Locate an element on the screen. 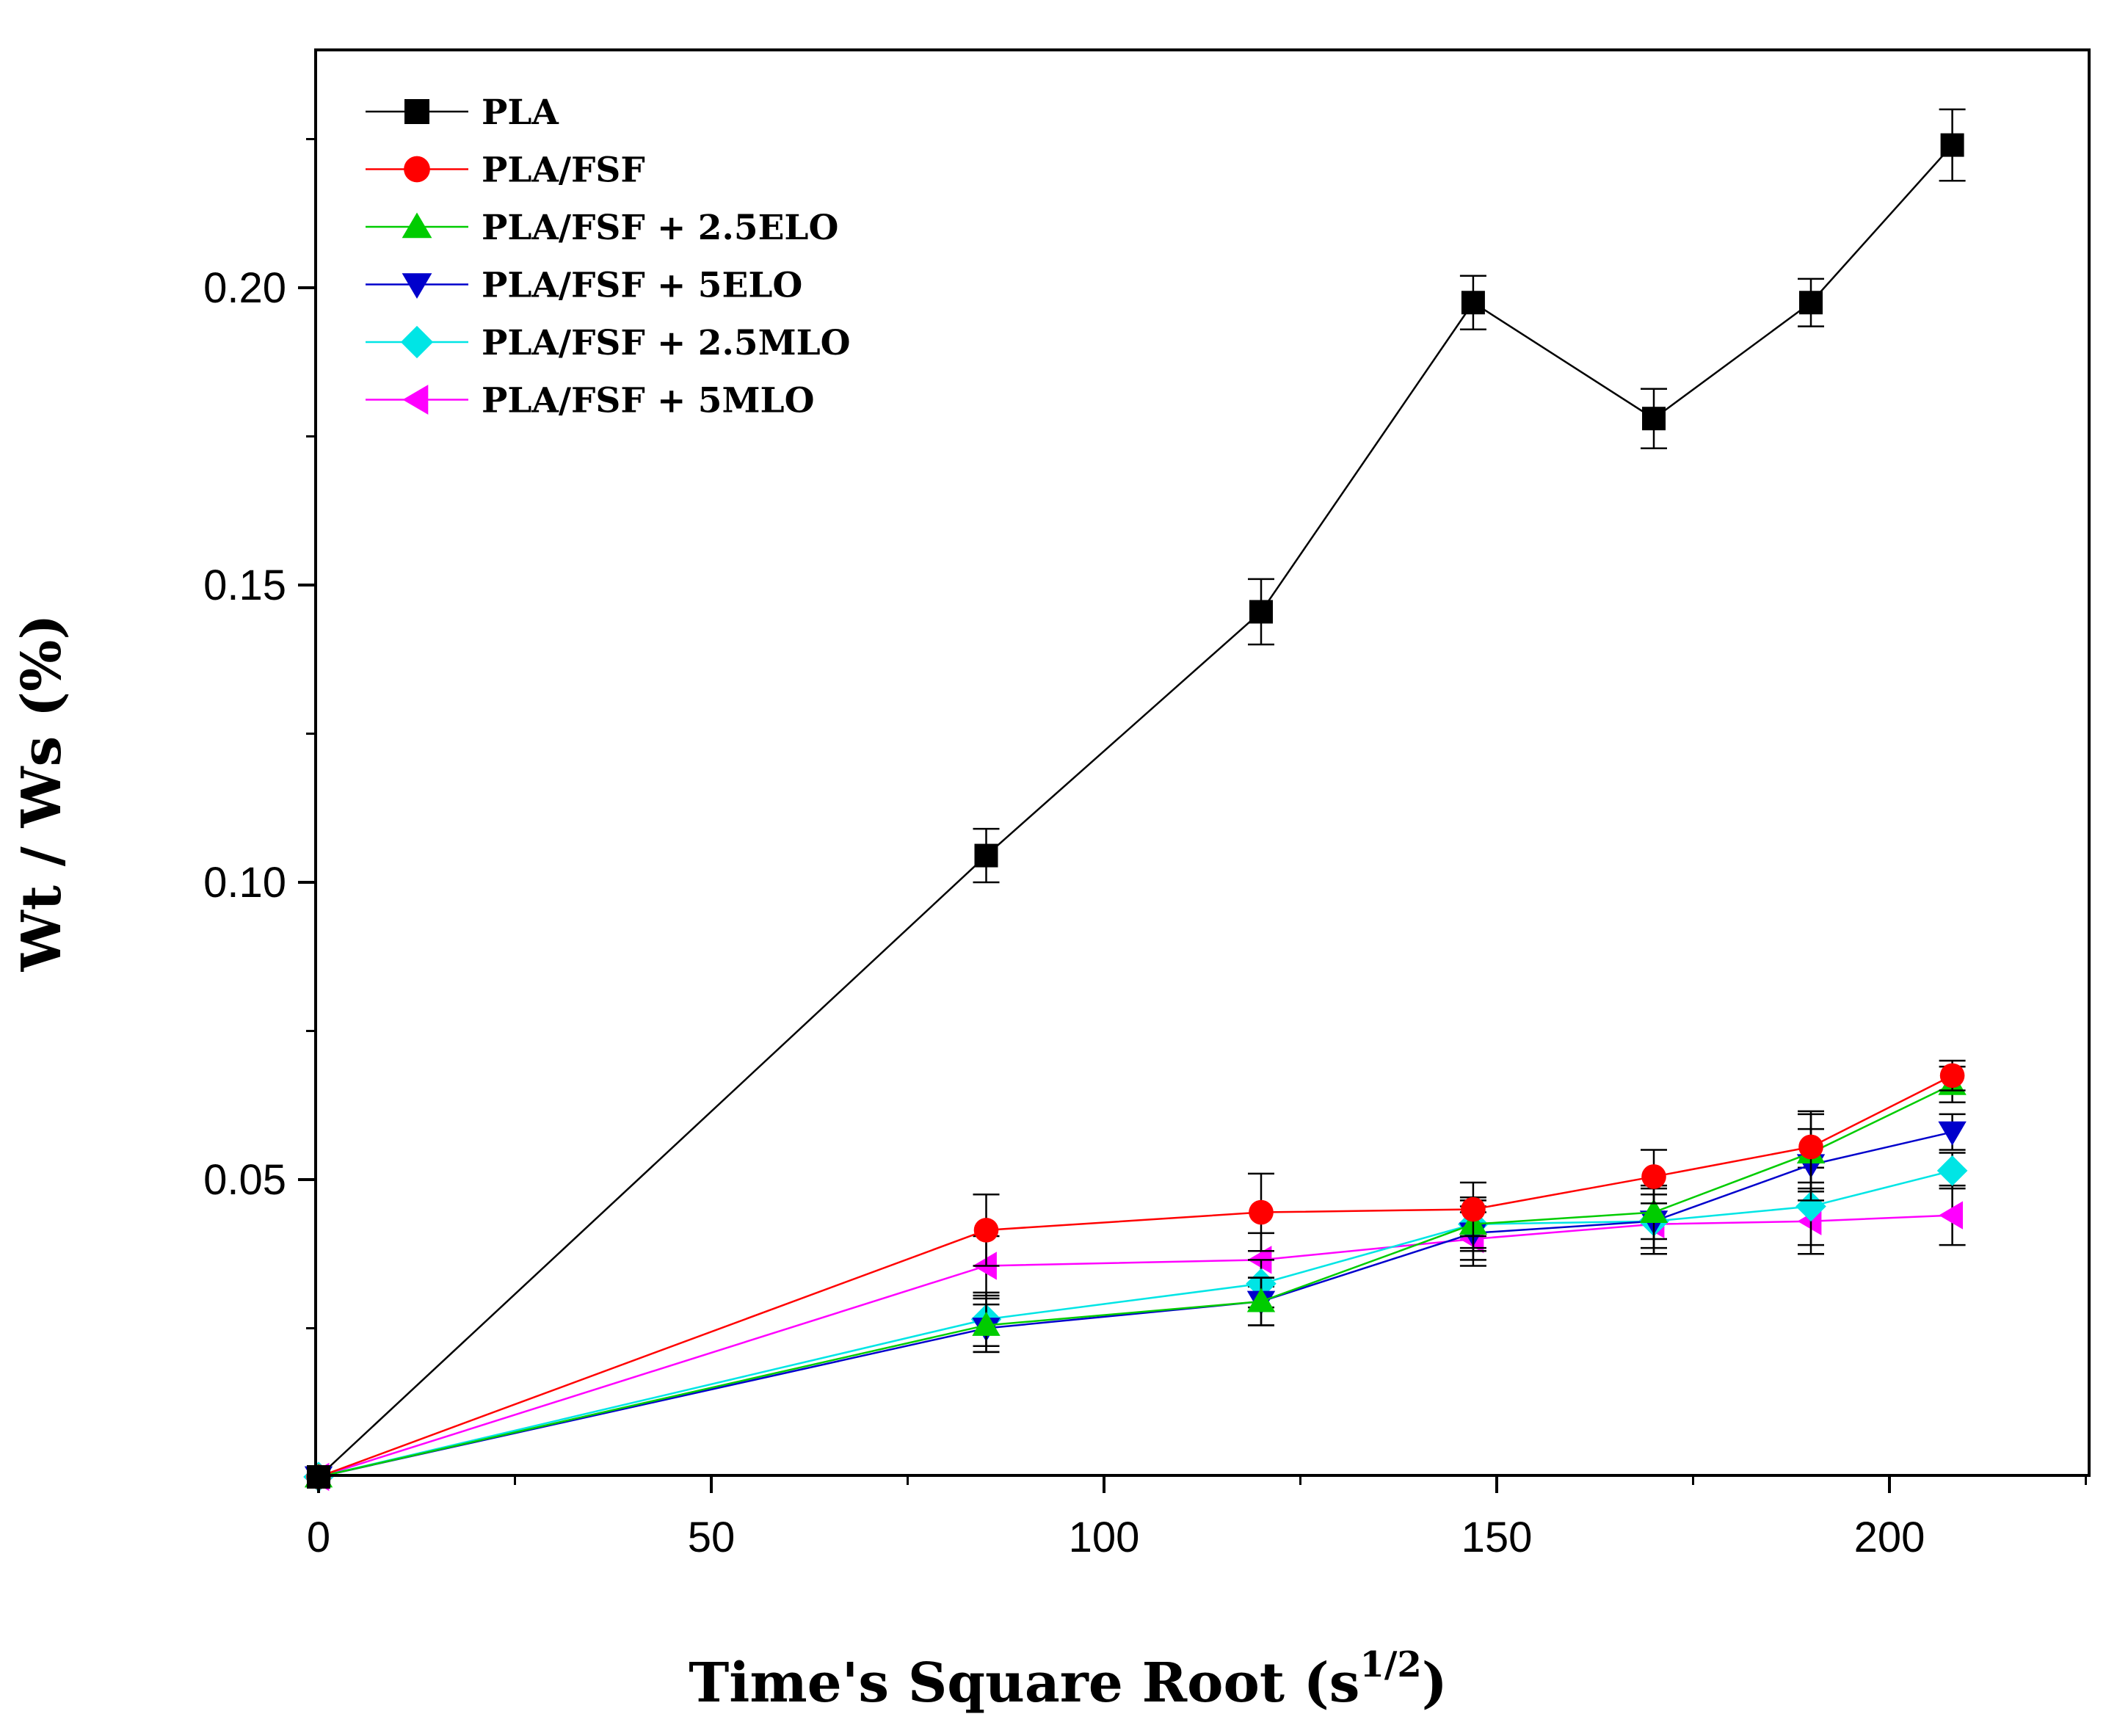 This screenshot has height=1736, width=2106. data-point-pla-fsf-5mlo is located at coordinates (1951, 1215).